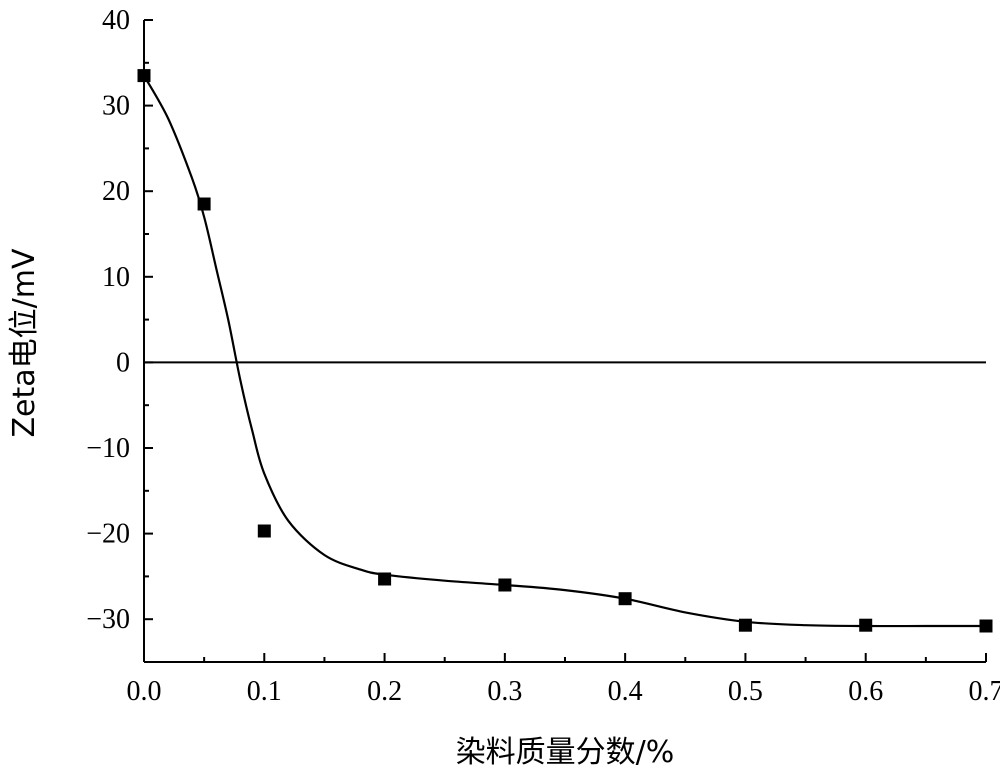 The image size is (1000, 777). What do you see at coordinates (108, 320) in the screenshot?
I see `y-tick-labels: 40 30 20 10 0 −10 −20 −30` at bounding box center [108, 320].